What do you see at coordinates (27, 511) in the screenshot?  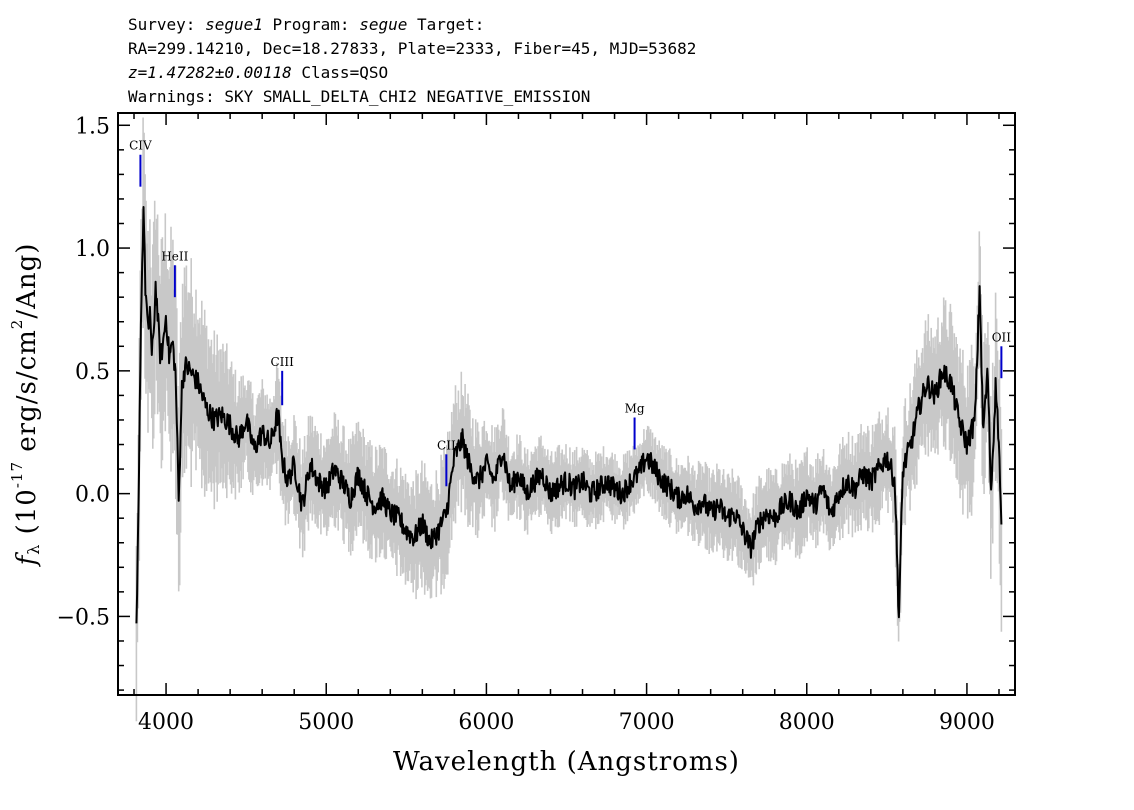 I see `ylabel-text: (10` at bounding box center [27, 511].